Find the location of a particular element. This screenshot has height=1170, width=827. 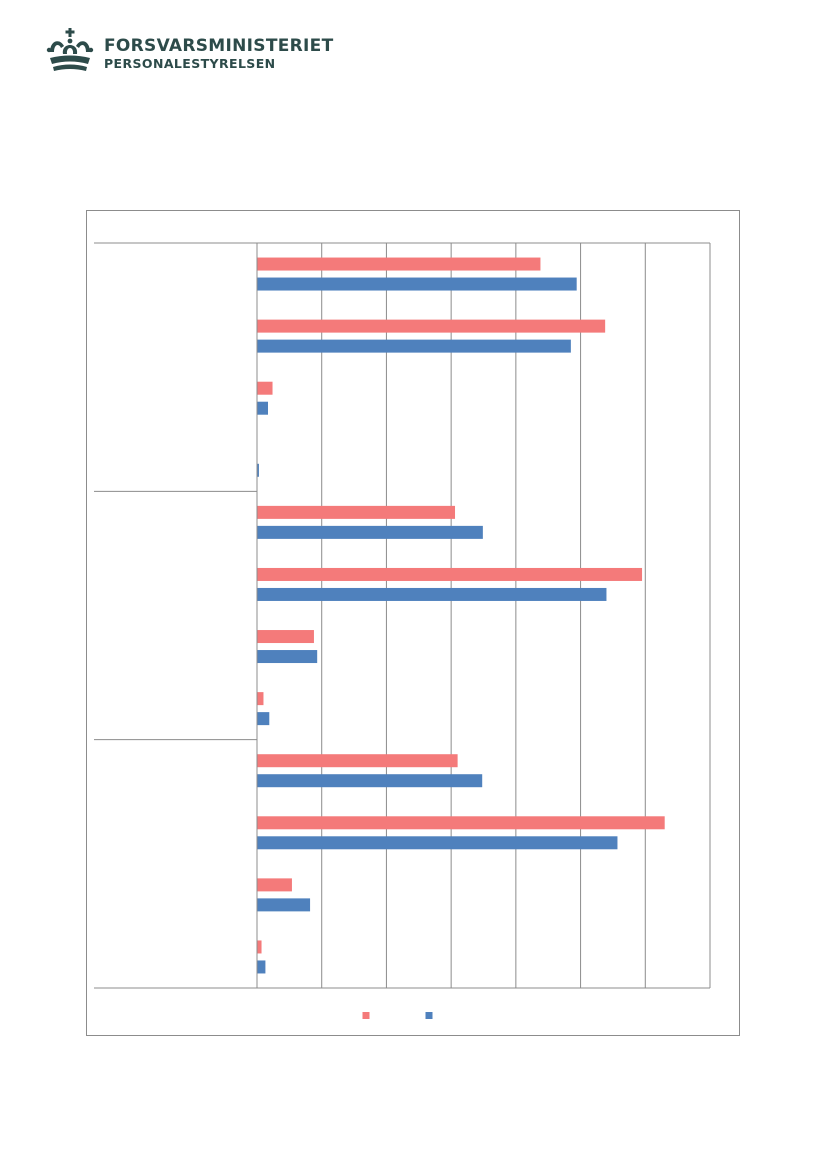

logo: FORSVARSMINISTERIET PERSONALESTYRELSEN is located at coordinates (189, 52).